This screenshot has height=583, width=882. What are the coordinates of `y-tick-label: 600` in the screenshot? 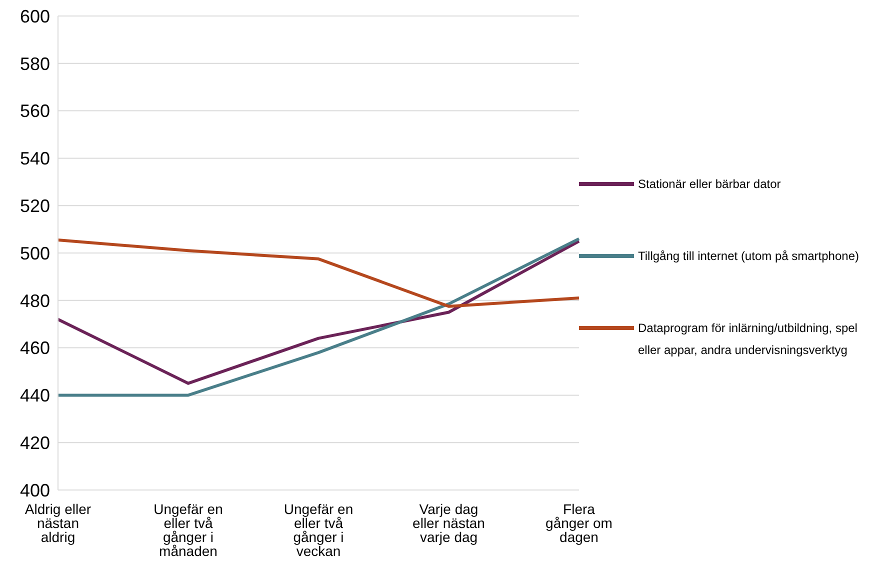 It's located at (35, 16).